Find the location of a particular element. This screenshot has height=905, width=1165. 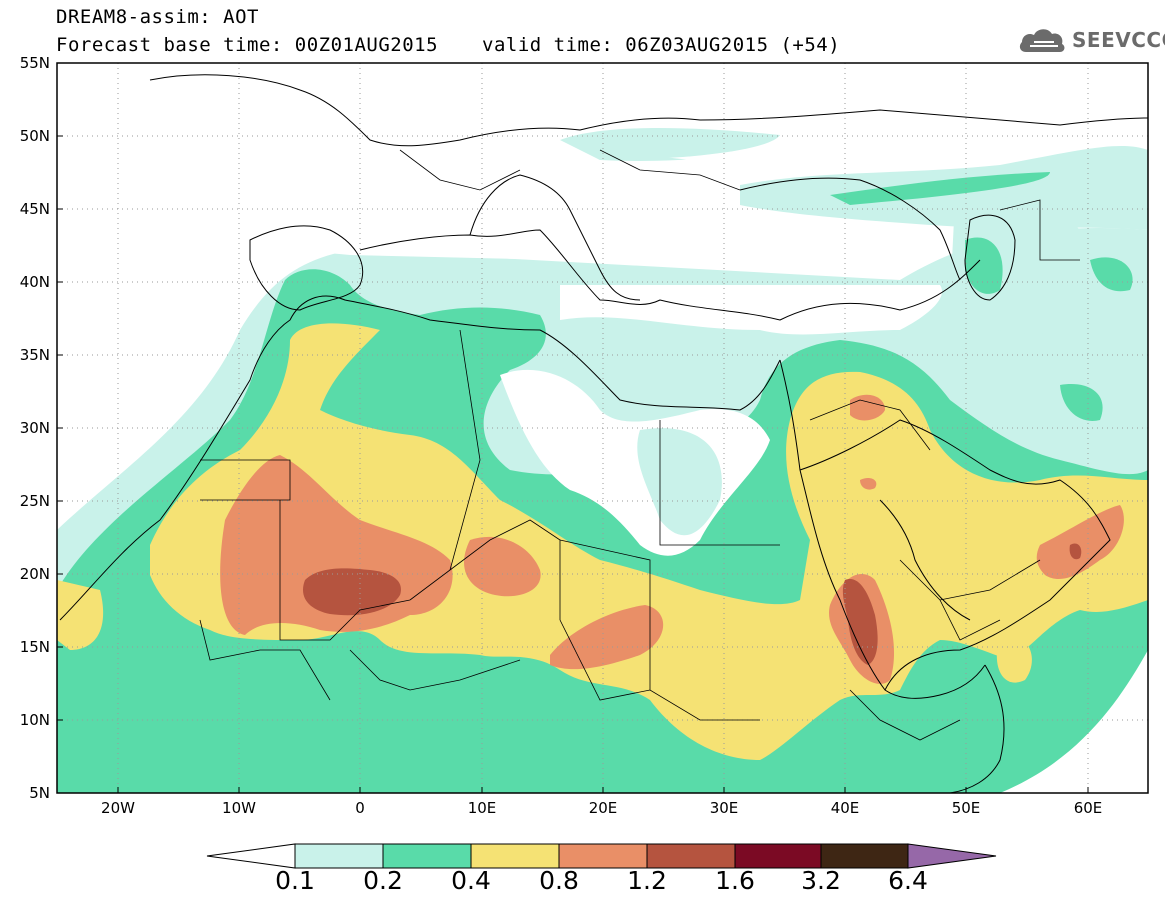

longitude-labels: 20W 10W 0 10E 20E 30E 40E 50E 60E is located at coordinates (601, 808).